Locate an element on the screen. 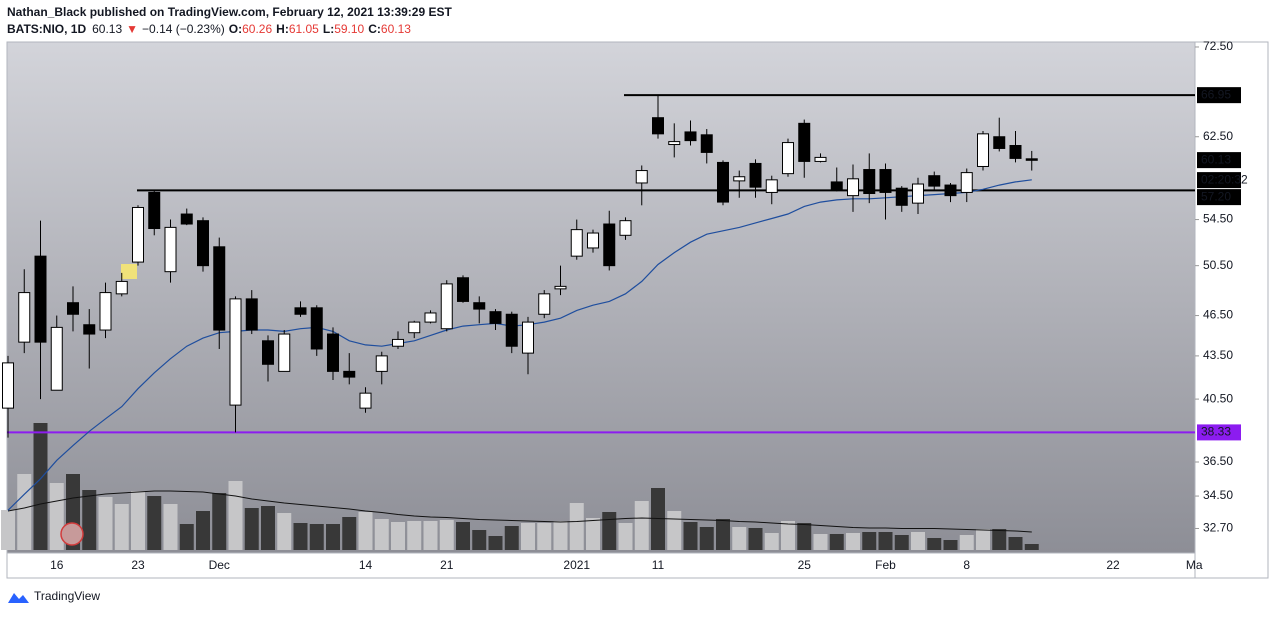 The height and width of the screenshot is (620, 1274). ohlc-value: 60.13 is located at coordinates (396, 29).